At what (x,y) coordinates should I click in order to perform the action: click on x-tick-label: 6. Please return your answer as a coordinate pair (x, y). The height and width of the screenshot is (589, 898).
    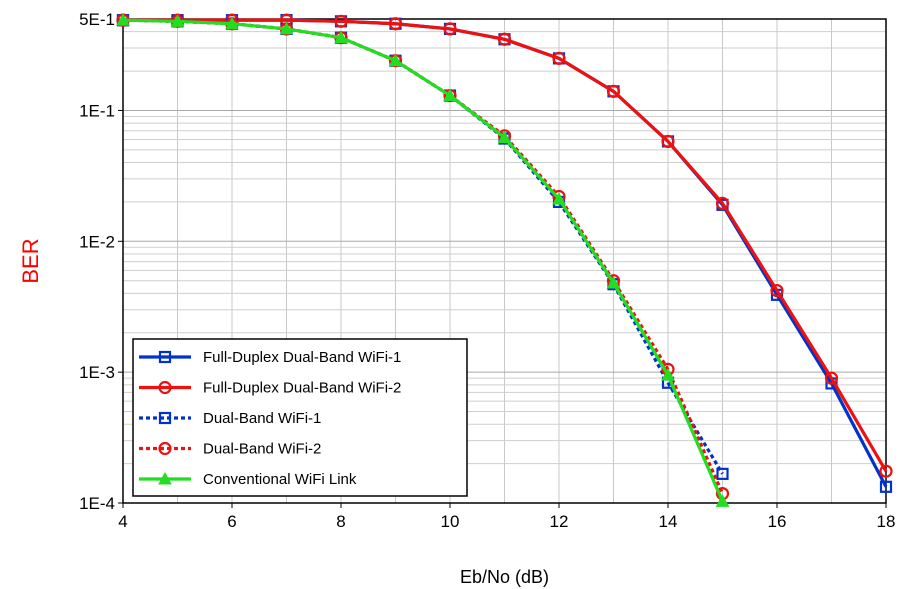
    Looking at the image, I should click on (231, 521).